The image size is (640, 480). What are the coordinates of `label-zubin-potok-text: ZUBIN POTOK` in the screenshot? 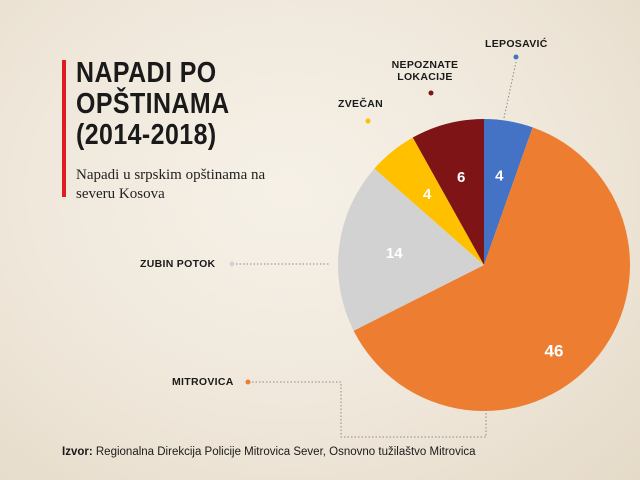 It's located at (178, 264).